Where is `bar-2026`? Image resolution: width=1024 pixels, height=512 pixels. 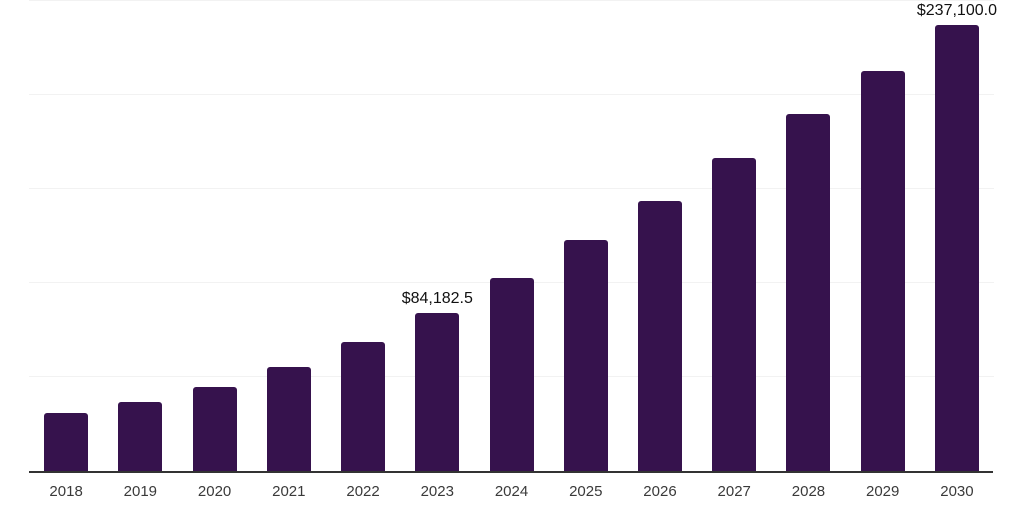 bar-2026 is located at coordinates (659, 335).